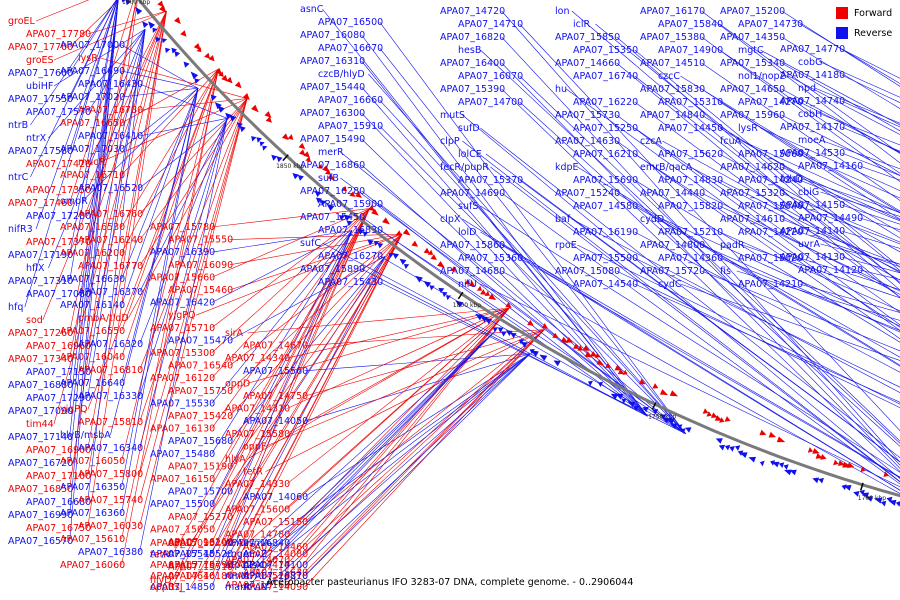 The width and height of the screenshot is (900, 600). What do you see at coordinates (40, 463) in the screenshot?
I see `gene-label: APA07_16720` at bounding box center [40, 463].